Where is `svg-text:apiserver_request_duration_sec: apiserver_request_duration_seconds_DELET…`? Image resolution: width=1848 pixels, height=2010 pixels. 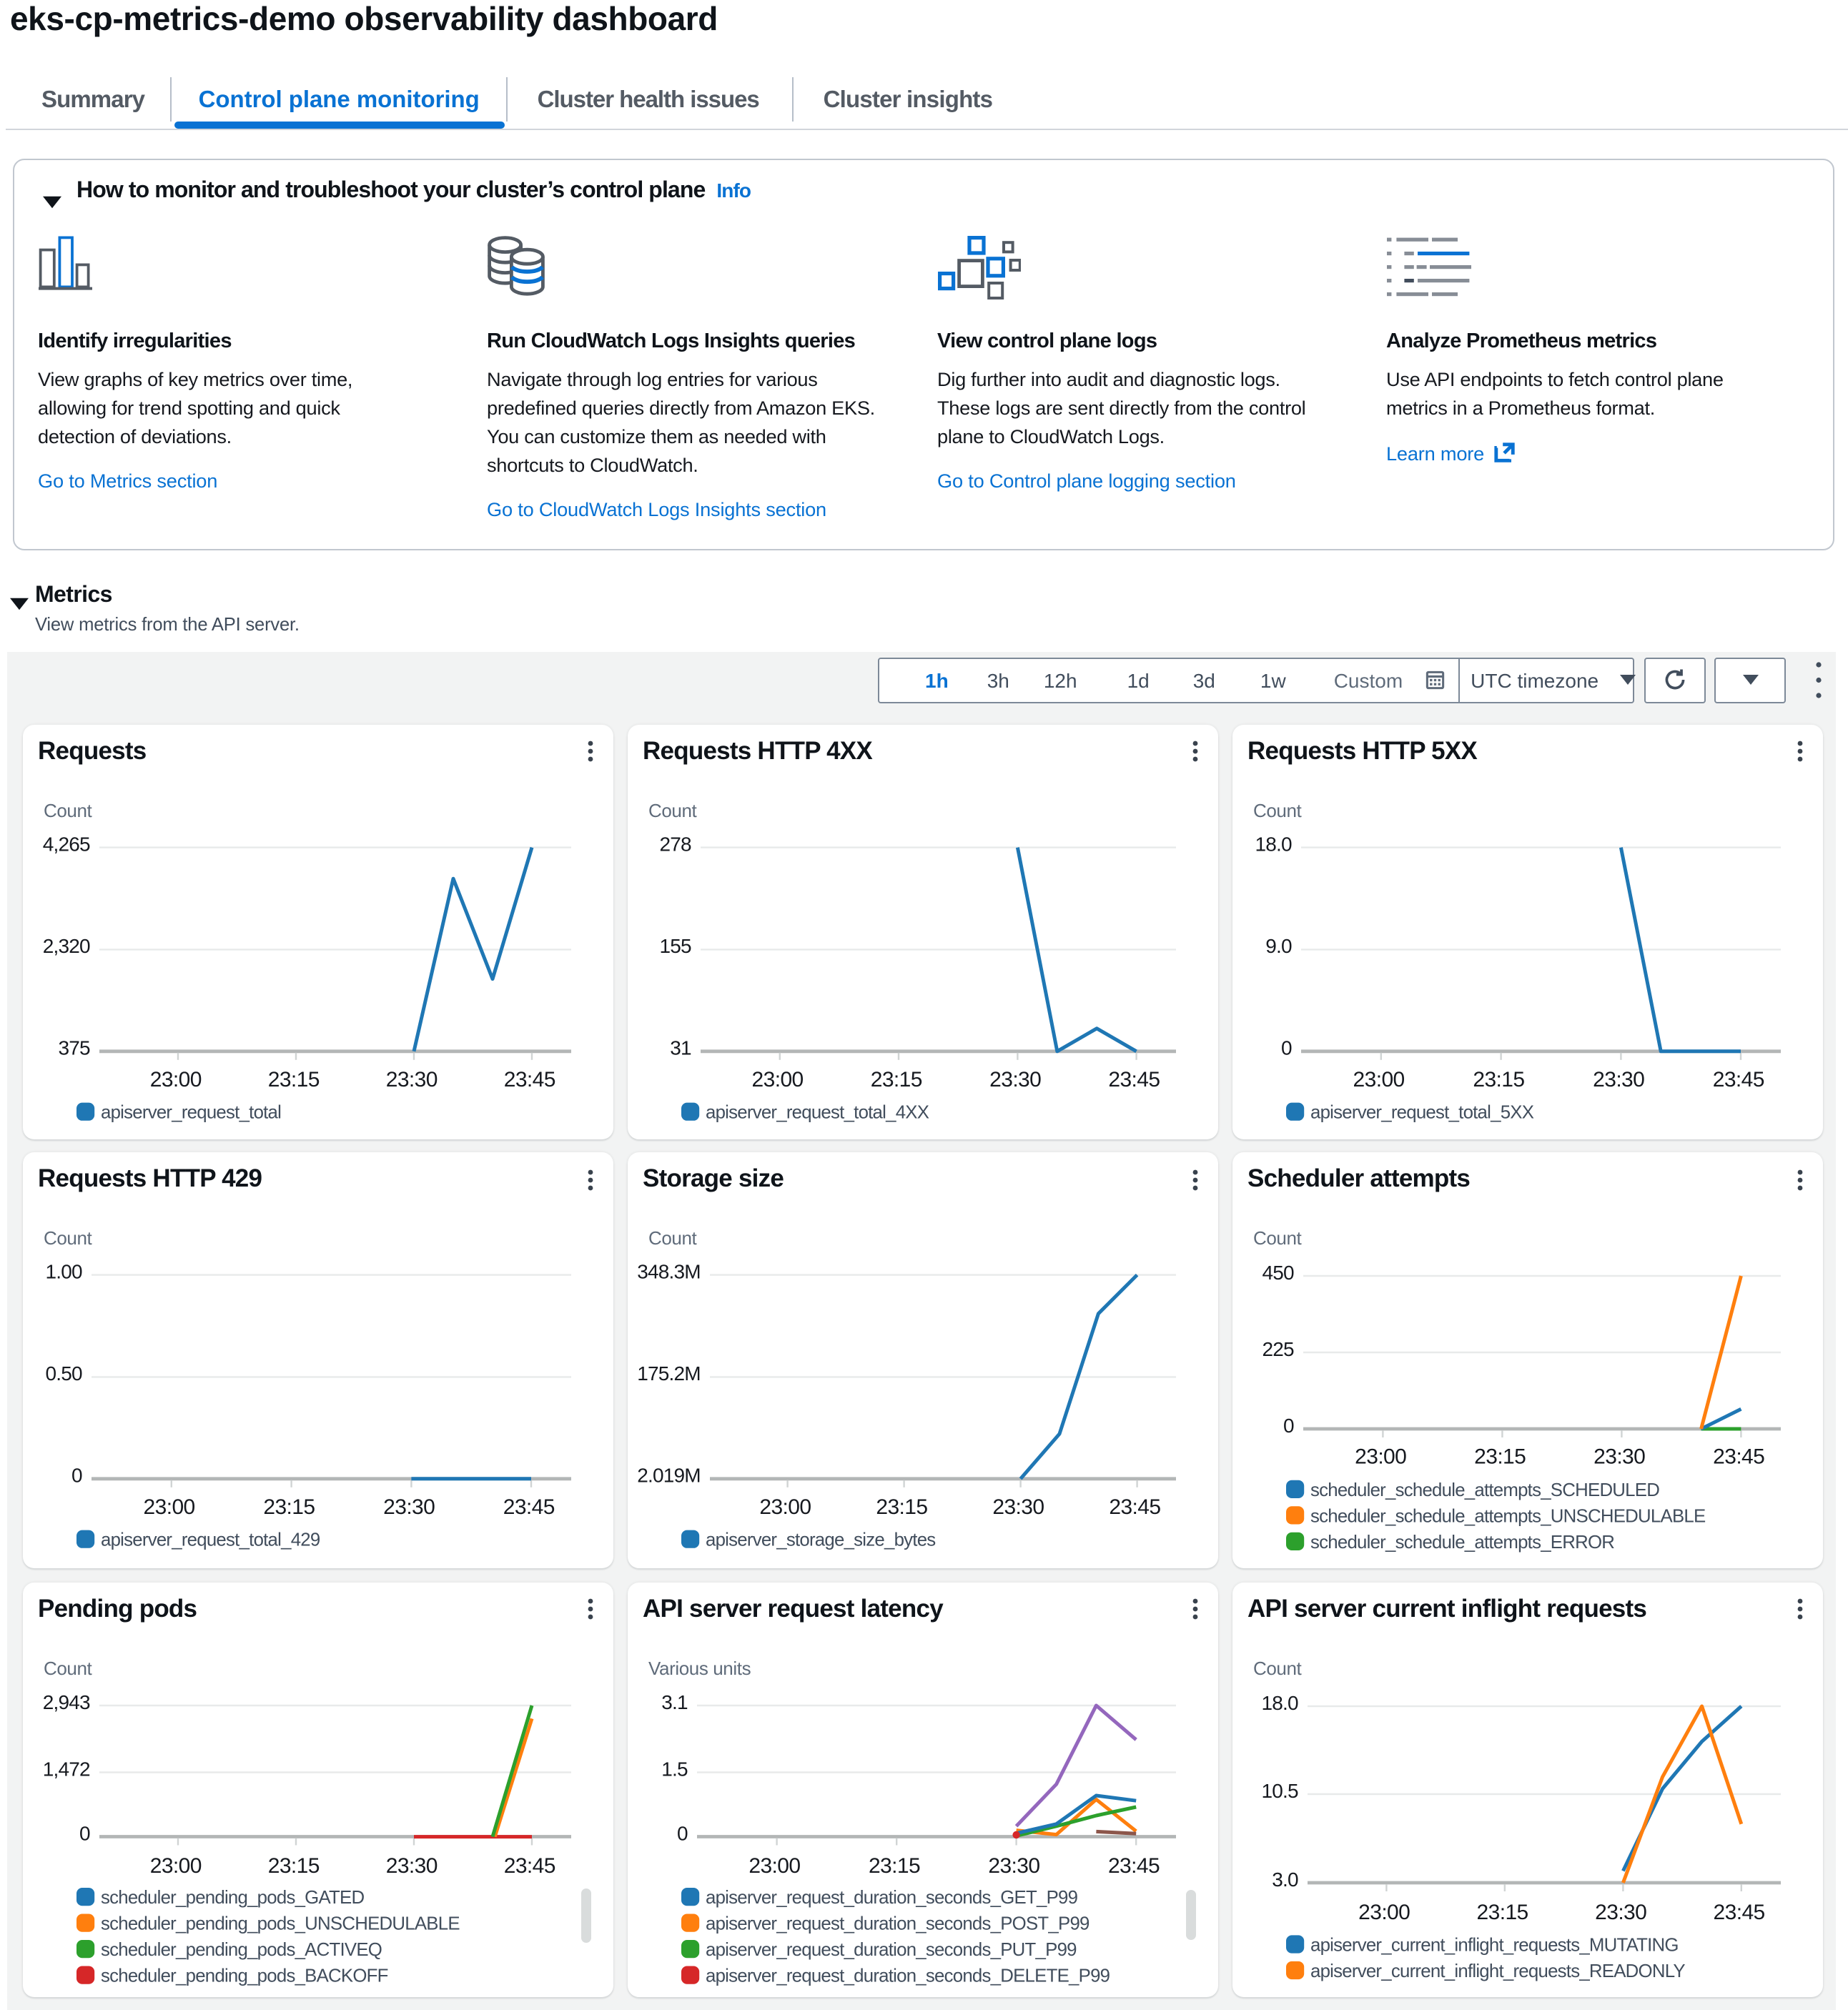
svg-text:apiserver_request_duration_sec: apiserver_request_duration_seconds_DELET… is located at coordinates (908, 1976).